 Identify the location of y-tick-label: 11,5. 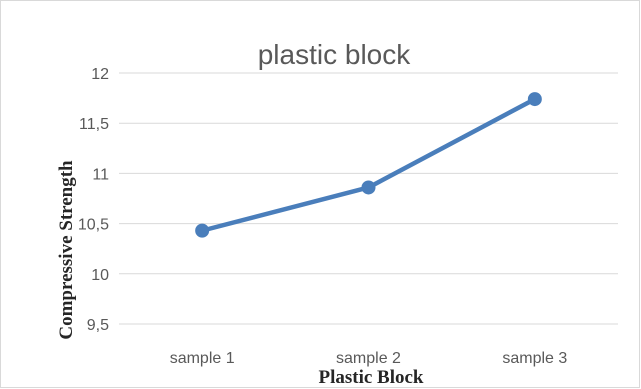
(94, 124).